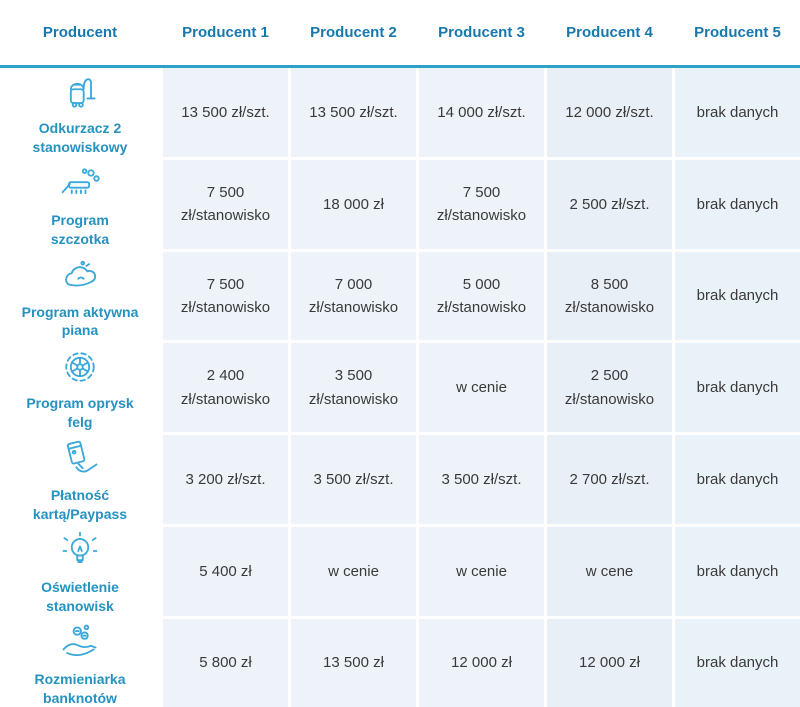 The height and width of the screenshot is (707, 800). I want to click on feature-row-vacuum: Odkurzacz 2 stanowiskowy, so click(80, 112).